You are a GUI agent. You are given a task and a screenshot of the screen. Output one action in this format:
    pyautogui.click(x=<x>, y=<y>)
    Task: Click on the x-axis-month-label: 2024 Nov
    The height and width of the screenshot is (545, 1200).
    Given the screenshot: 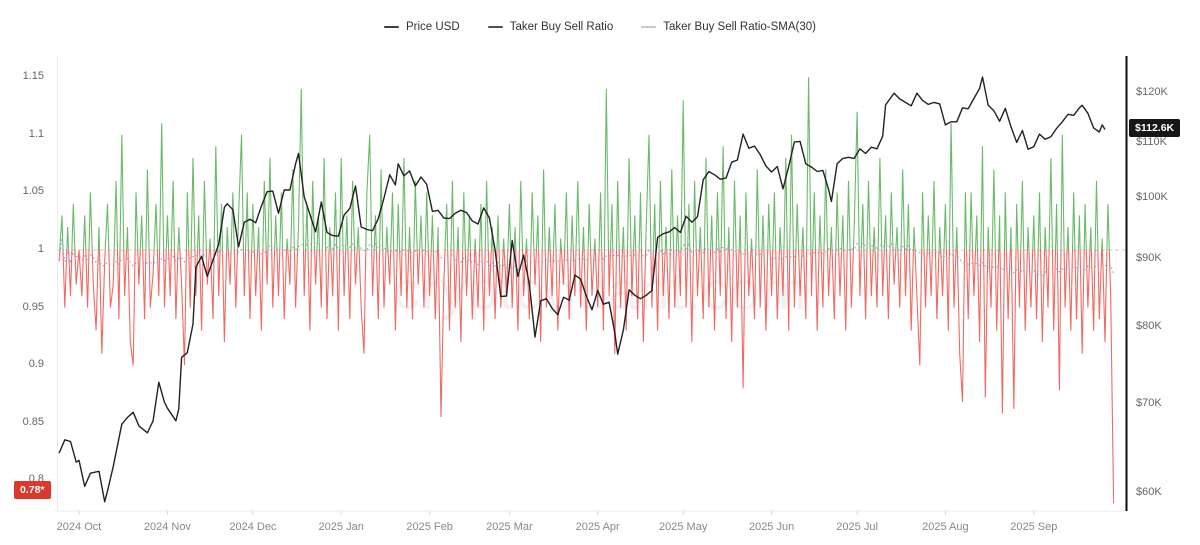 What is the action you would take?
    pyautogui.click(x=167, y=527)
    